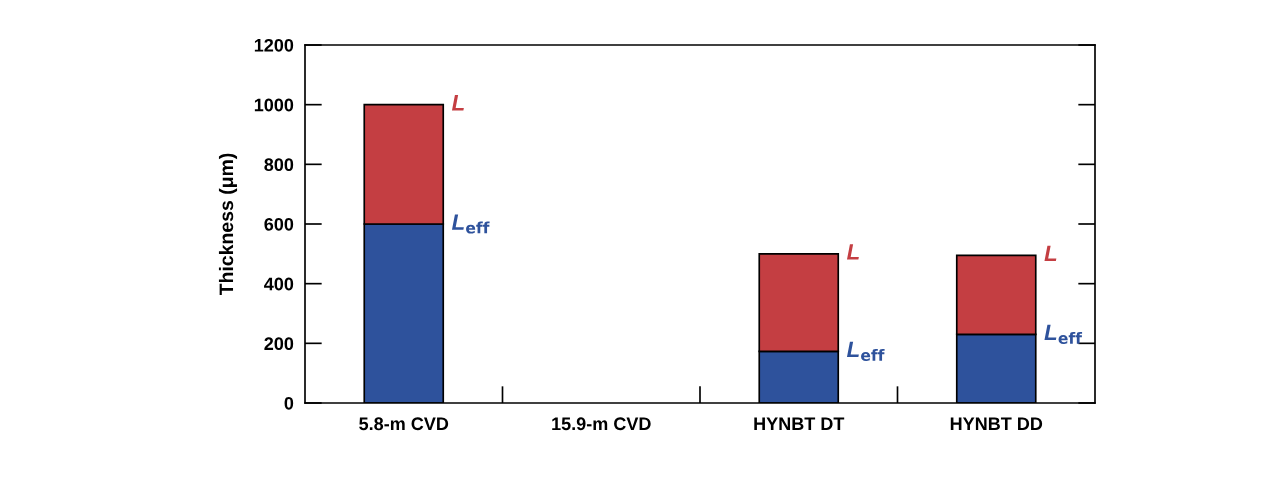 The height and width of the screenshot is (482, 1285). Describe the element at coordinates (274, 105) in the screenshot. I see `y-tick-label: 1000` at that location.